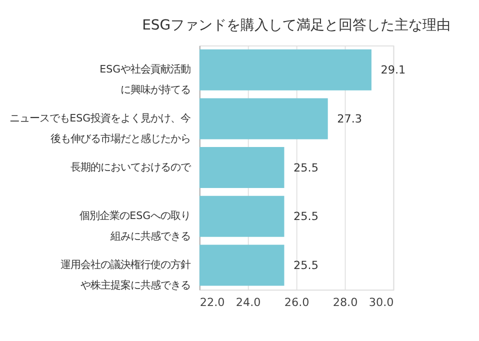  Describe the element at coordinates (248, 302) in the screenshot. I see `x-tick-label: 24.0` at that location.